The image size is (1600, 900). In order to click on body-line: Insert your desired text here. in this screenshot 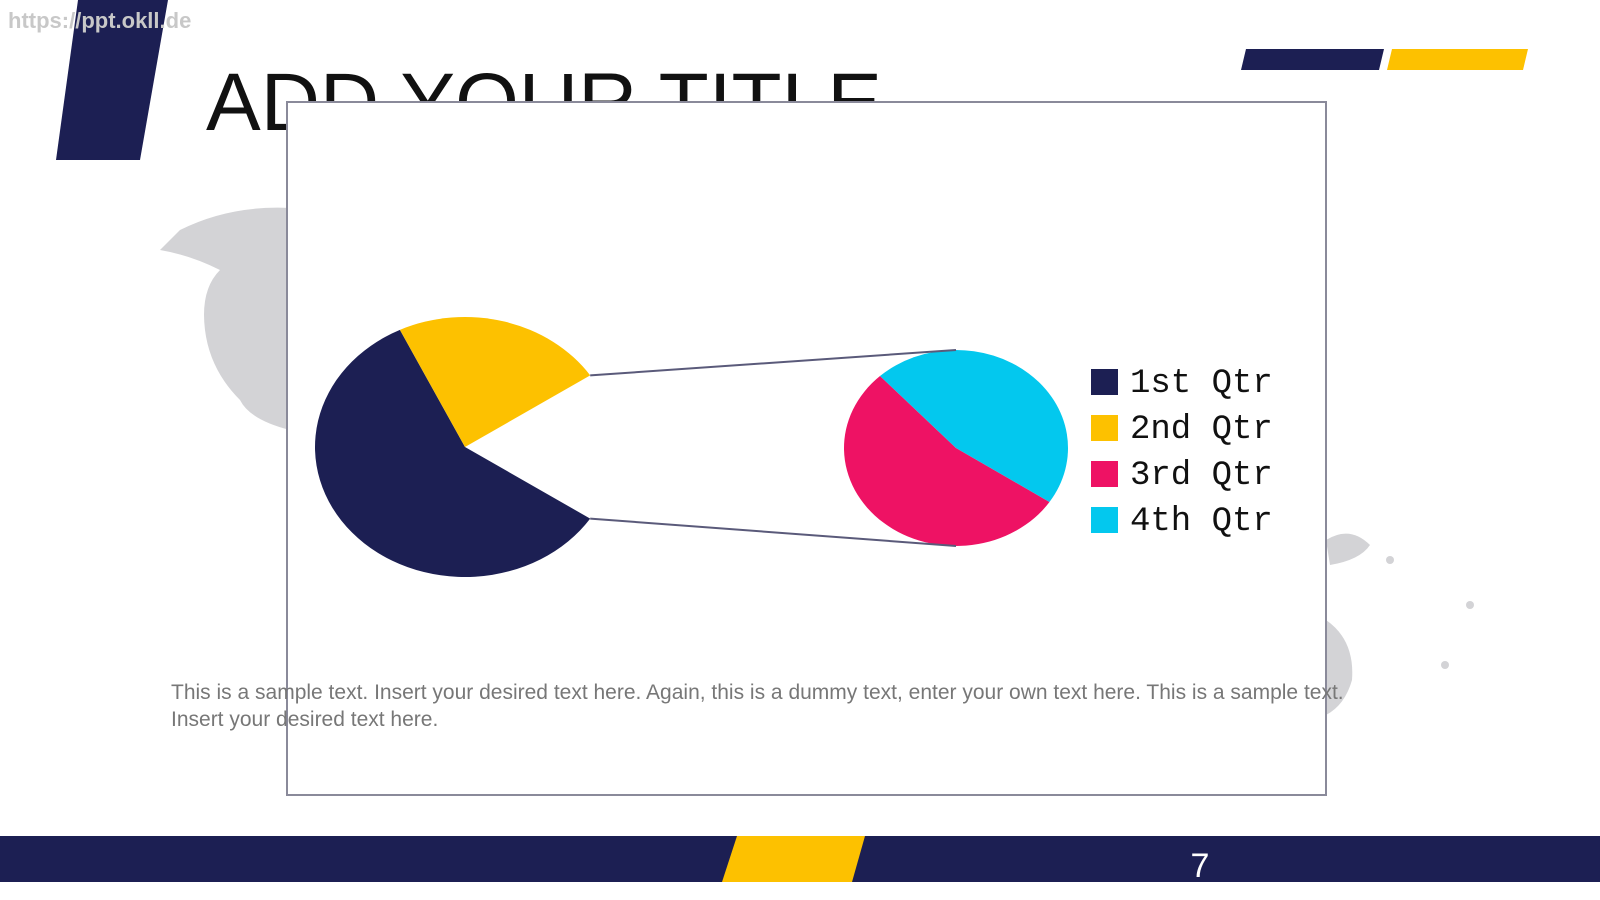, I will do `click(304, 719)`.